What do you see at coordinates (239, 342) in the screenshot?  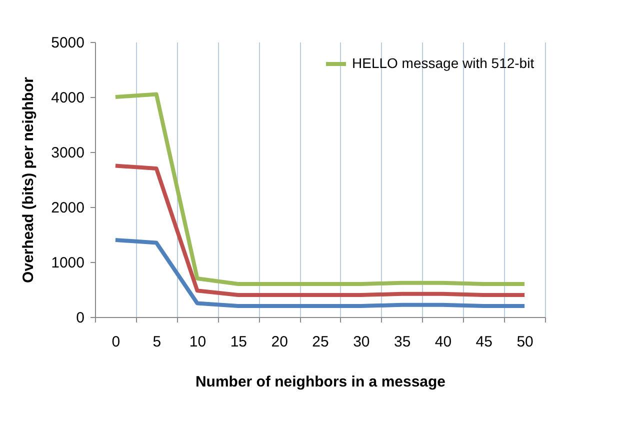 I see `x-tick-label: 15` at bounding box center [239, 342].